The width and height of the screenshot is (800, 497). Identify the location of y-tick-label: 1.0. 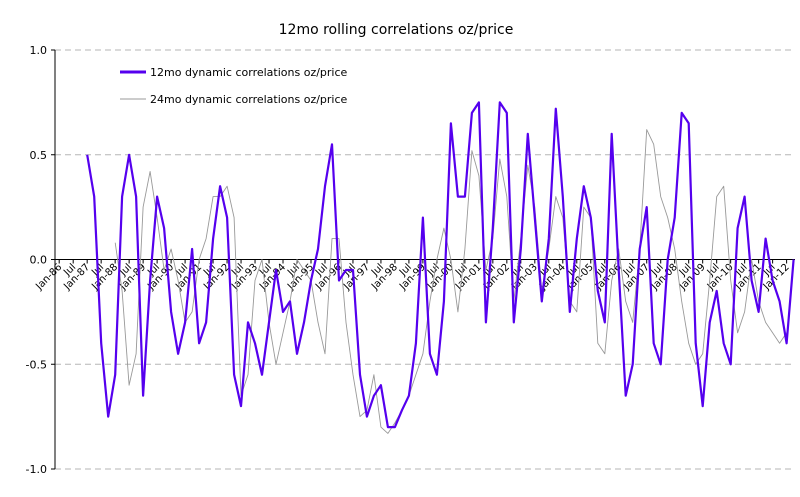
(39, 50).